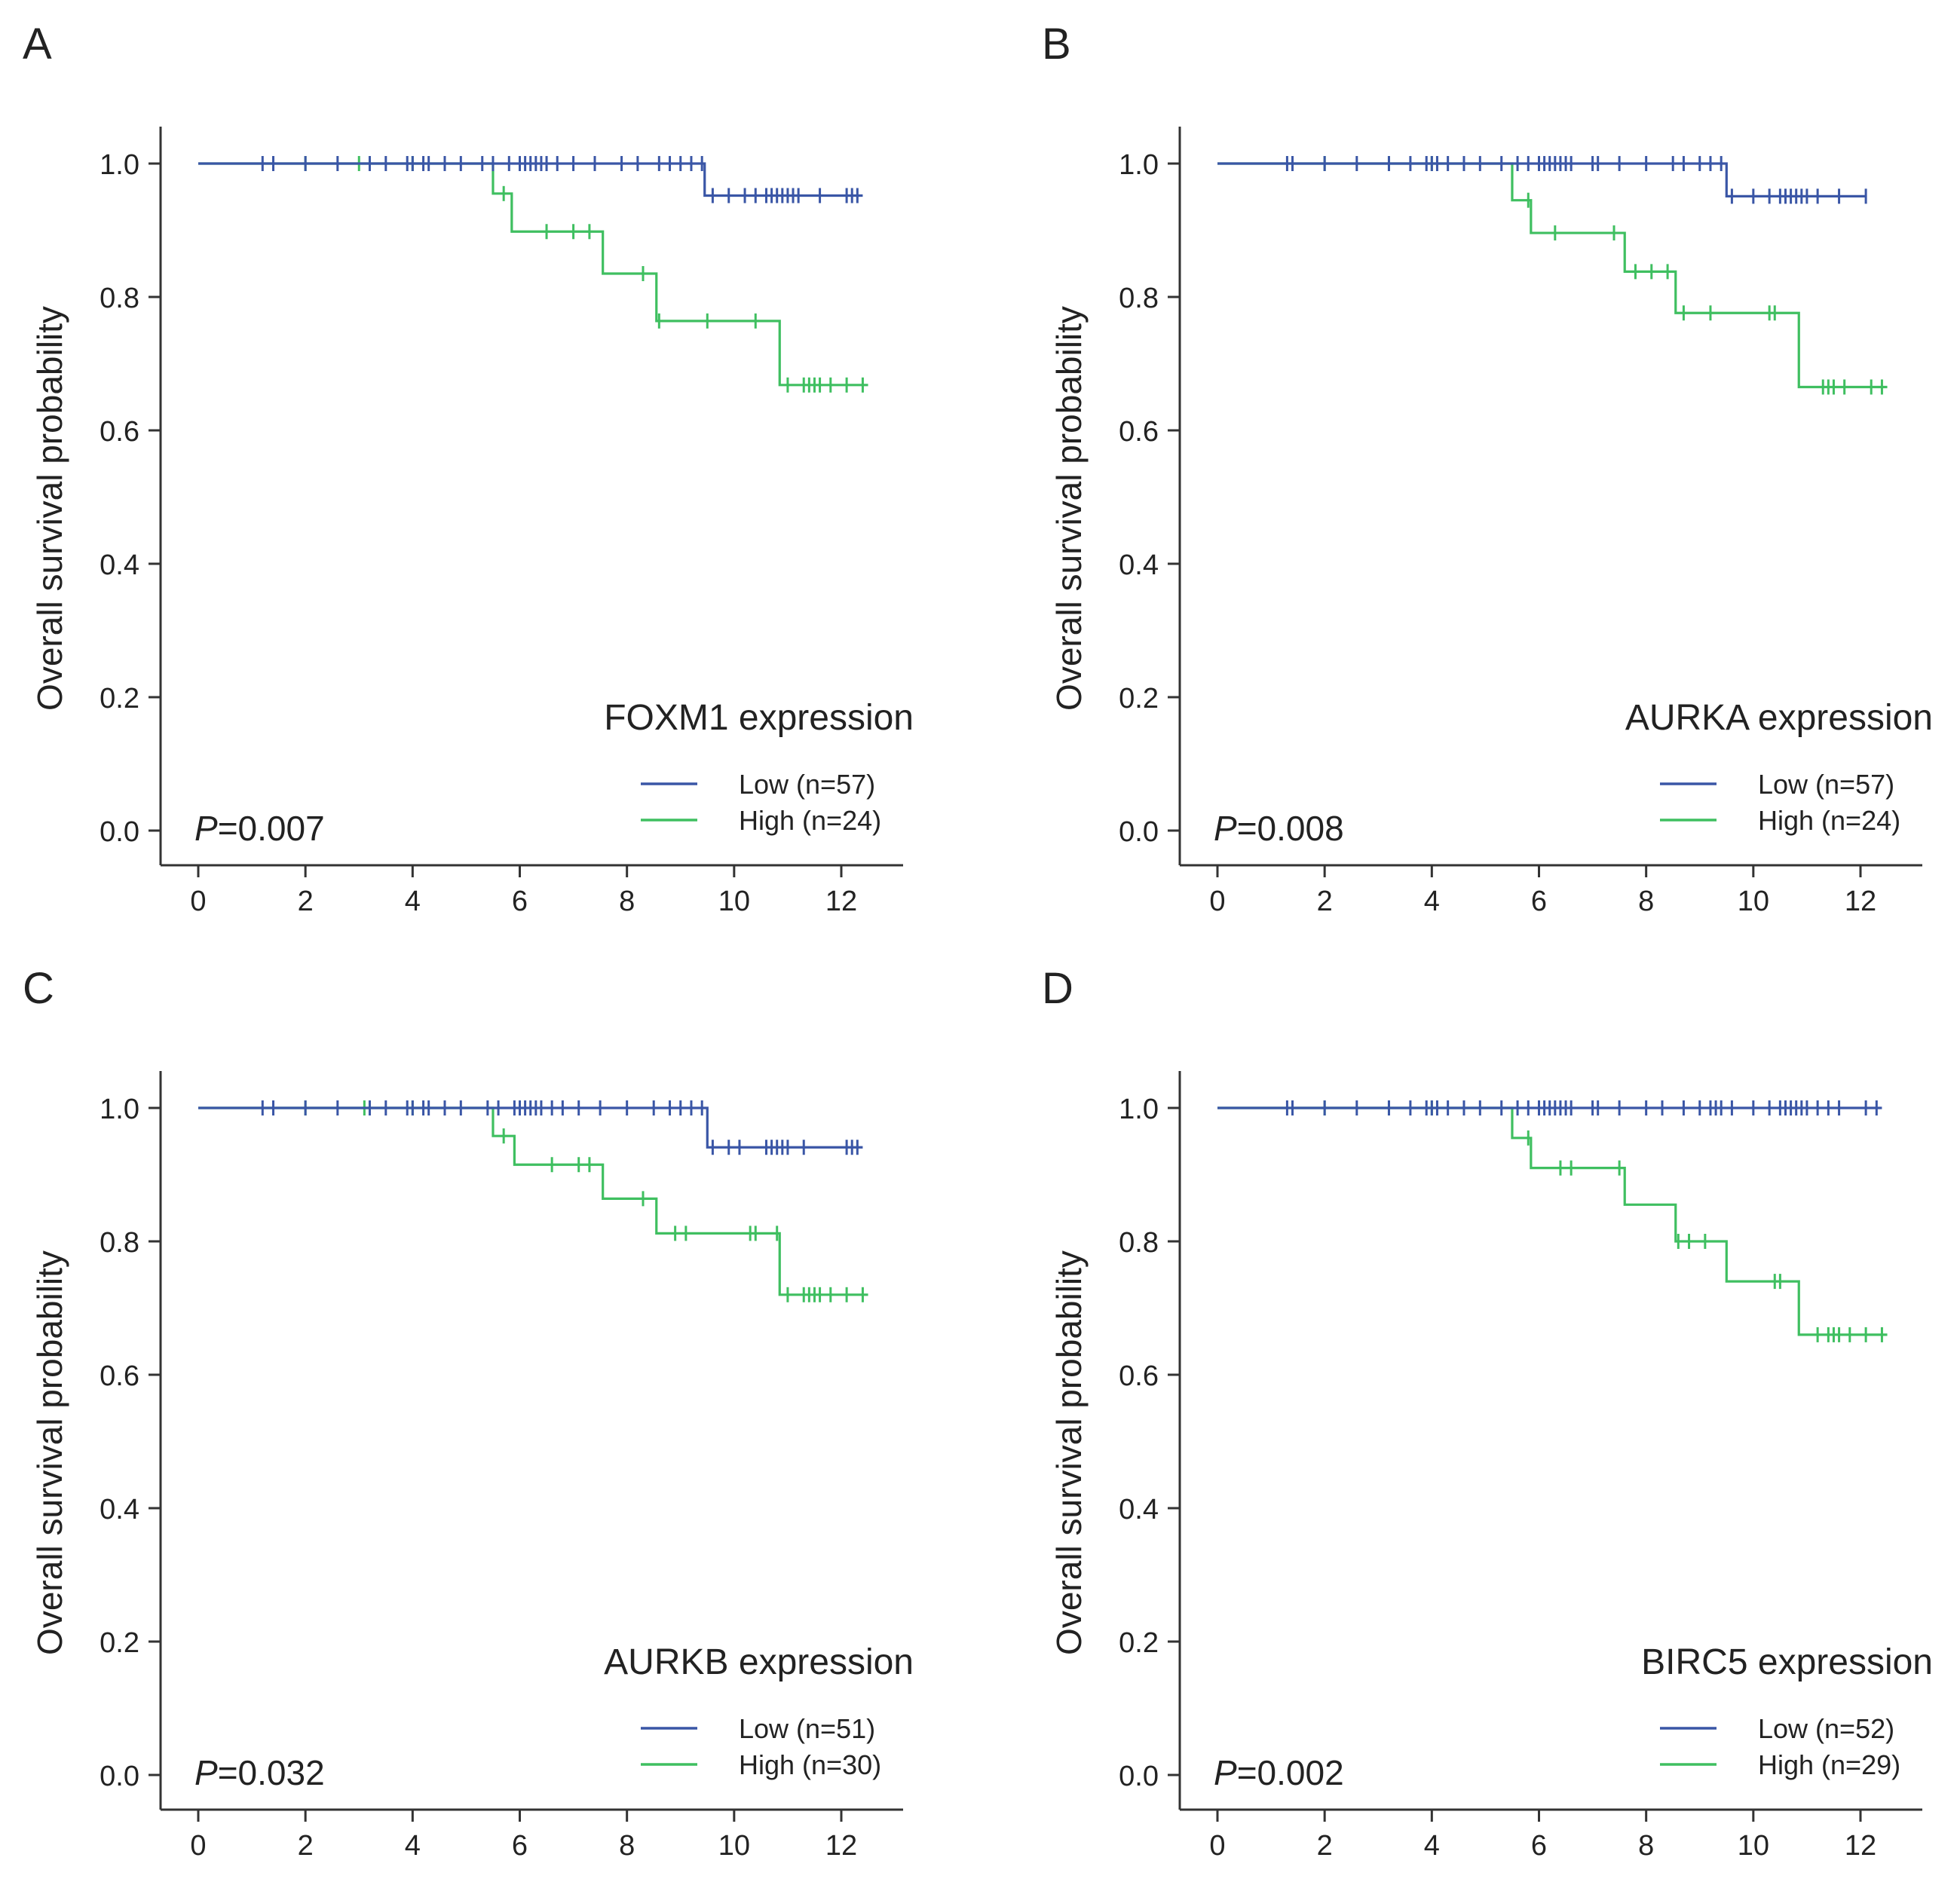 The width and height of the screenshot is (1960, 1882). I want to click on legend-label-high: High (n=30), so click(810, 1764).